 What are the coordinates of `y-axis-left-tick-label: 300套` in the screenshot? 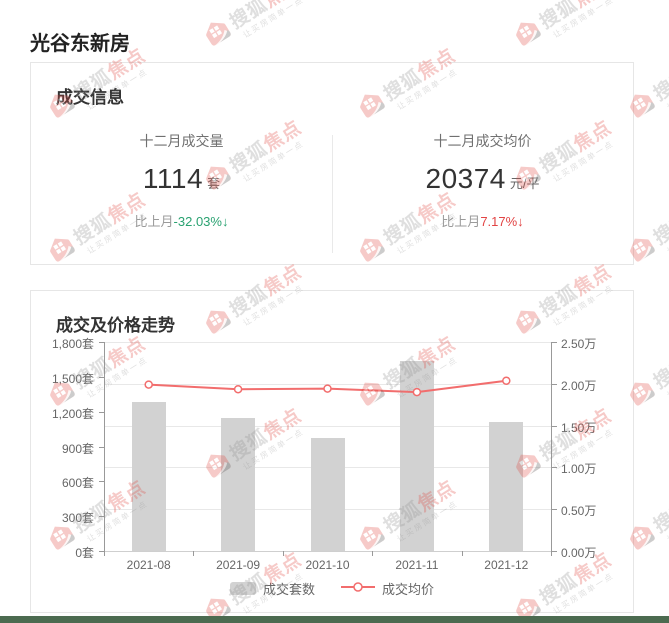 It's located at (77, 518).